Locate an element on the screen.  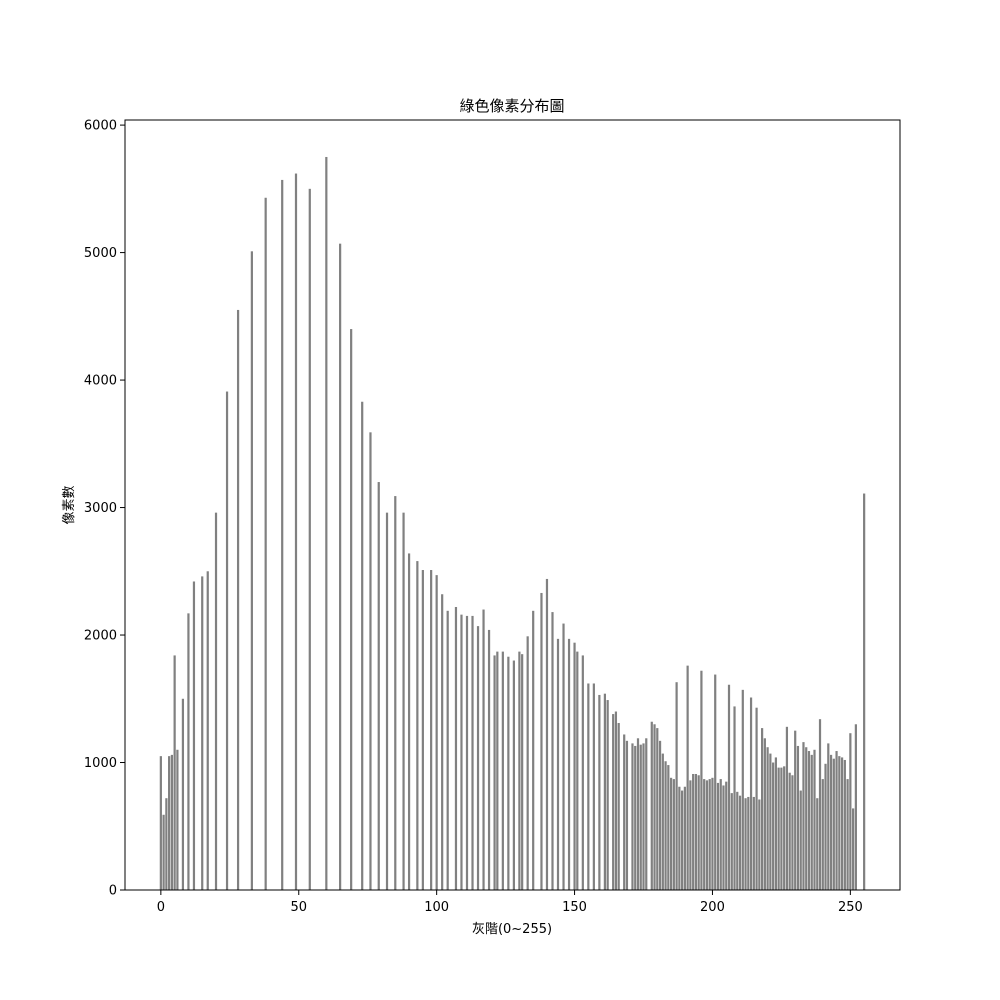
y-axis-label: 像素數 is located at coordinates (69, 504).